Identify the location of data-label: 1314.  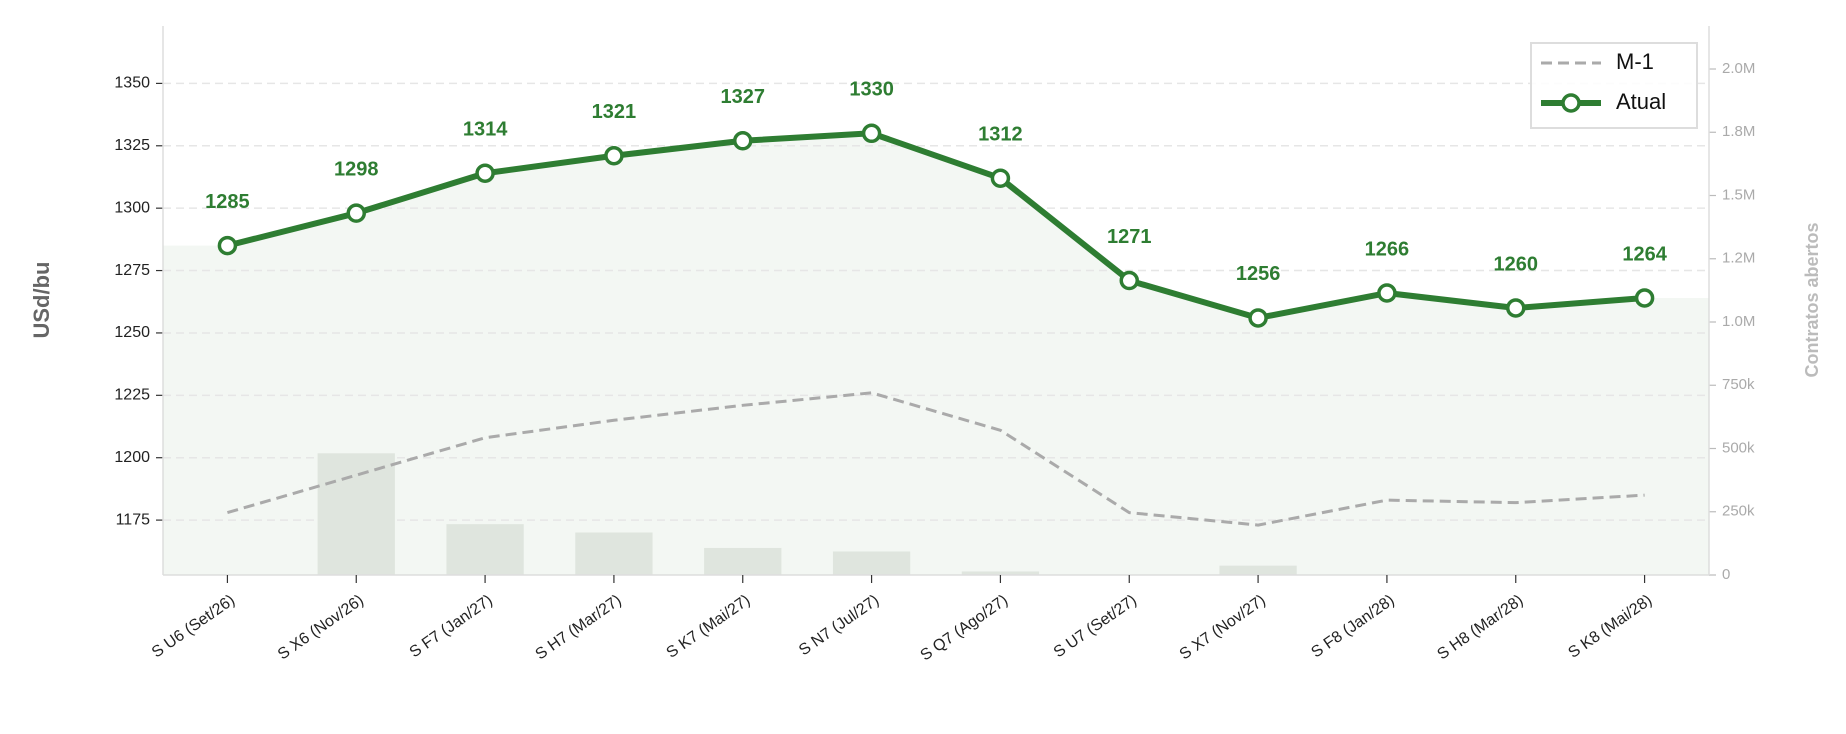
(485, 130).